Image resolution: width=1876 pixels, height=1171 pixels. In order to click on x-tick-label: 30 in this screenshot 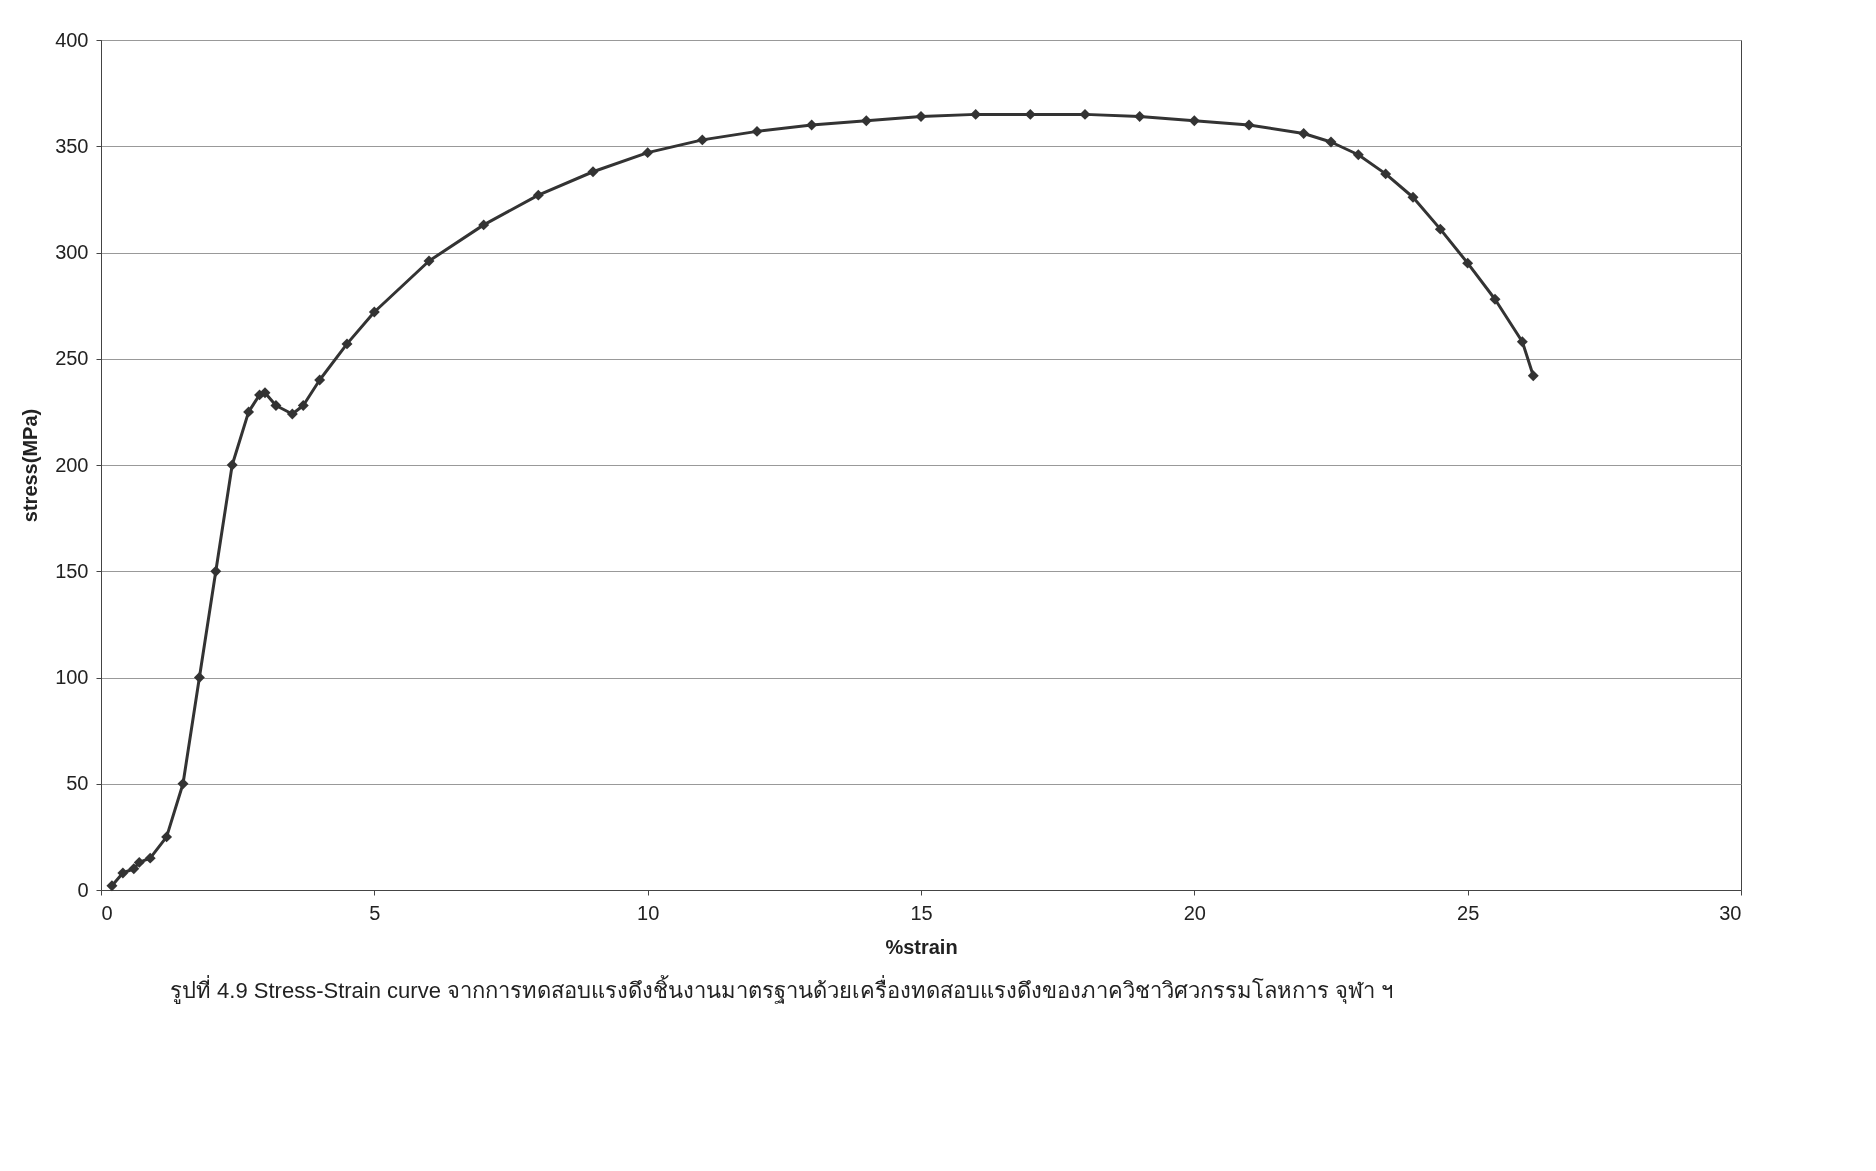, I will do `click(1730, 912)`.